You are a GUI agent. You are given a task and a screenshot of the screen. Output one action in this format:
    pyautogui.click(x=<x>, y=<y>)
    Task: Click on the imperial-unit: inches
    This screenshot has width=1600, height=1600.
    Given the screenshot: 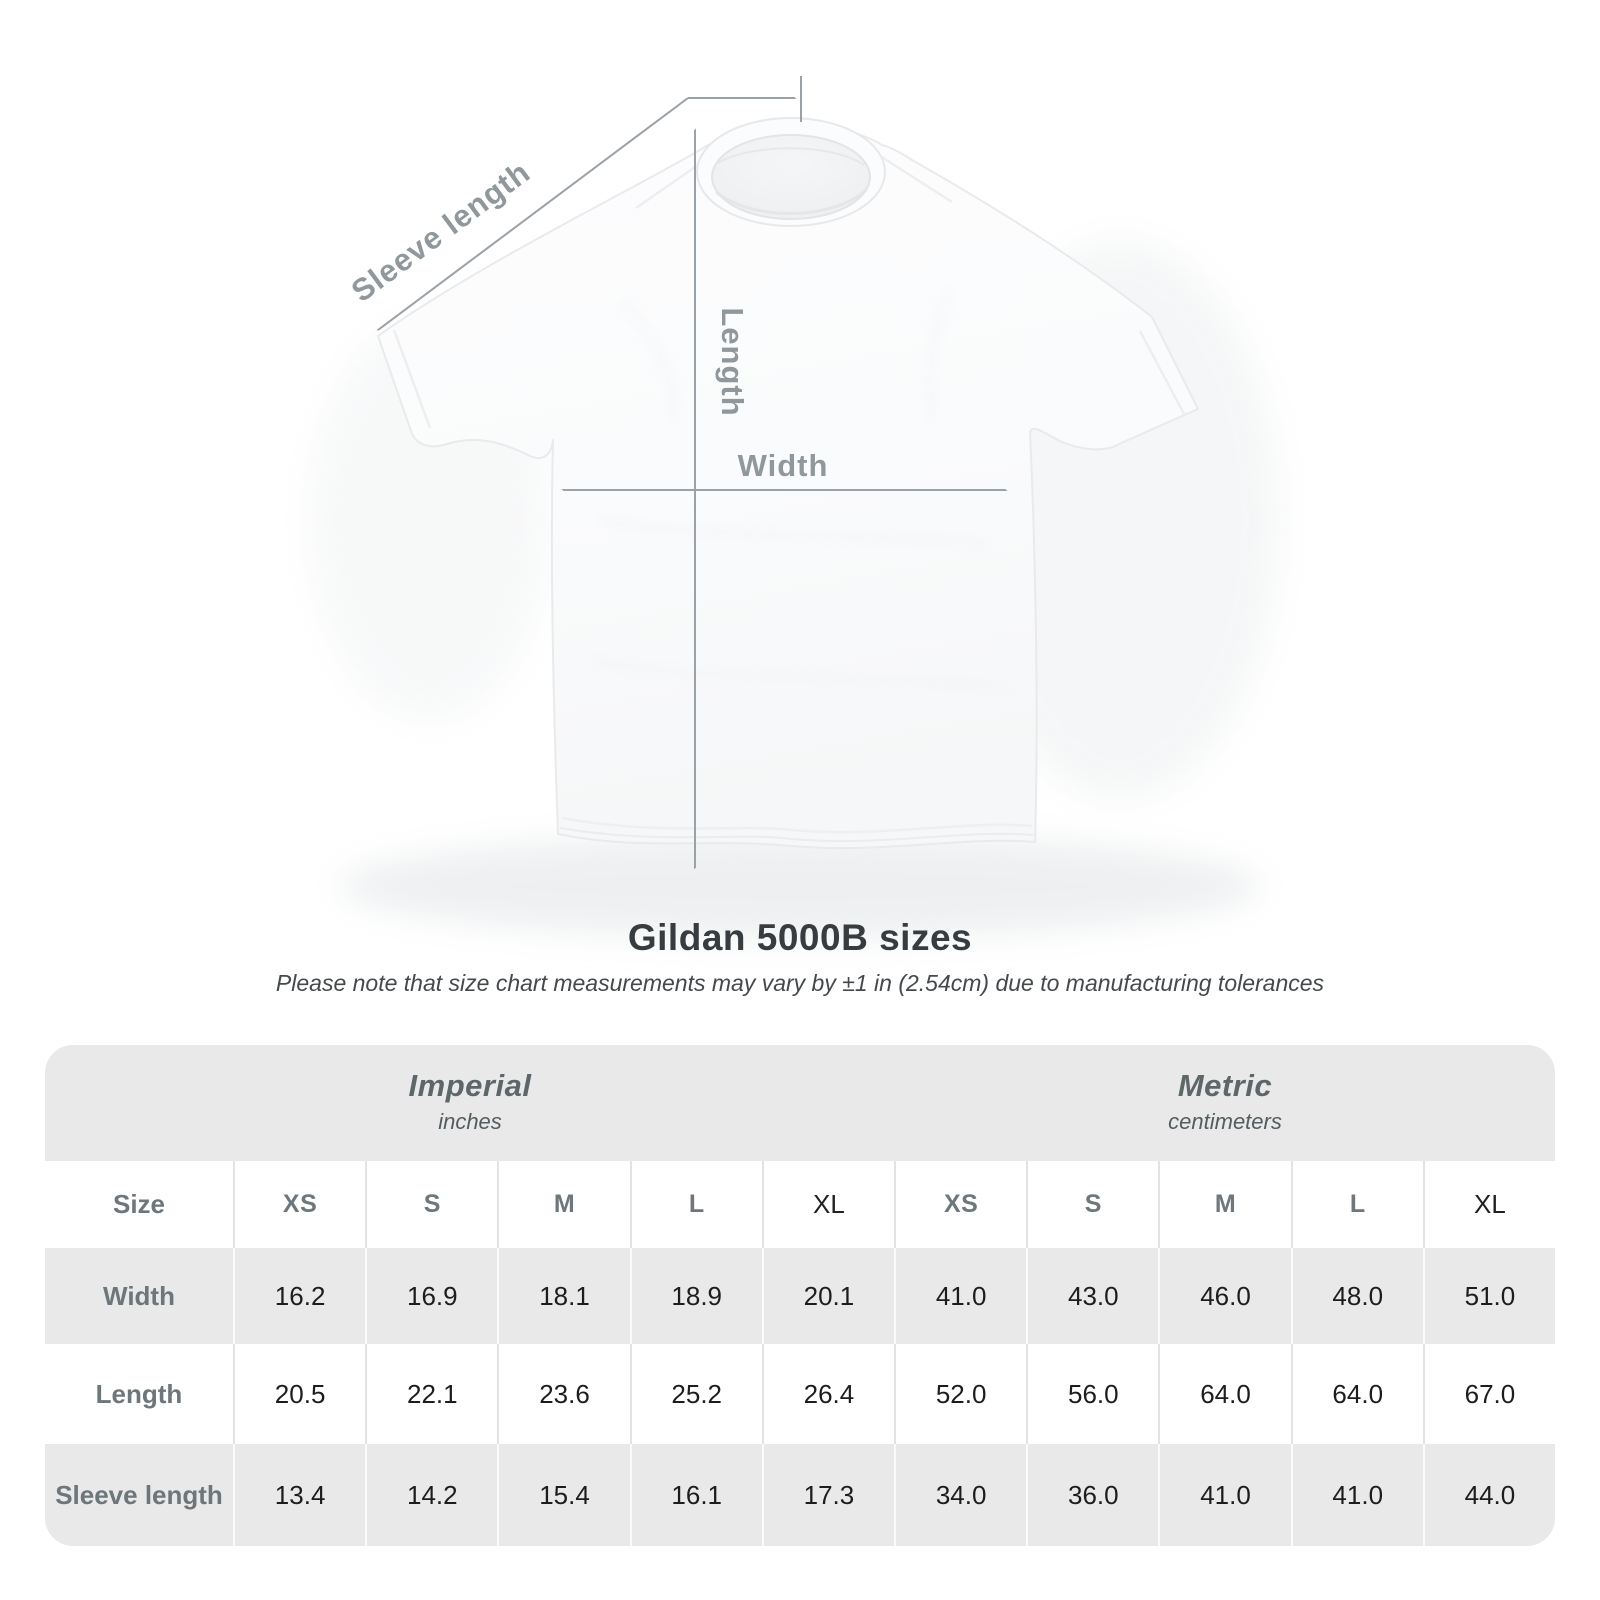 What is the action you would take?
    pyautogui.click(x=470, y=1121)
    